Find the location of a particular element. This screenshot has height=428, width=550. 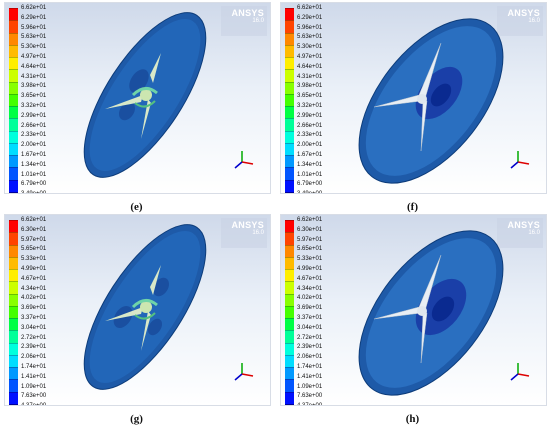

colorbar-label: 2.66e+01 is located at coordinates (310, 125).